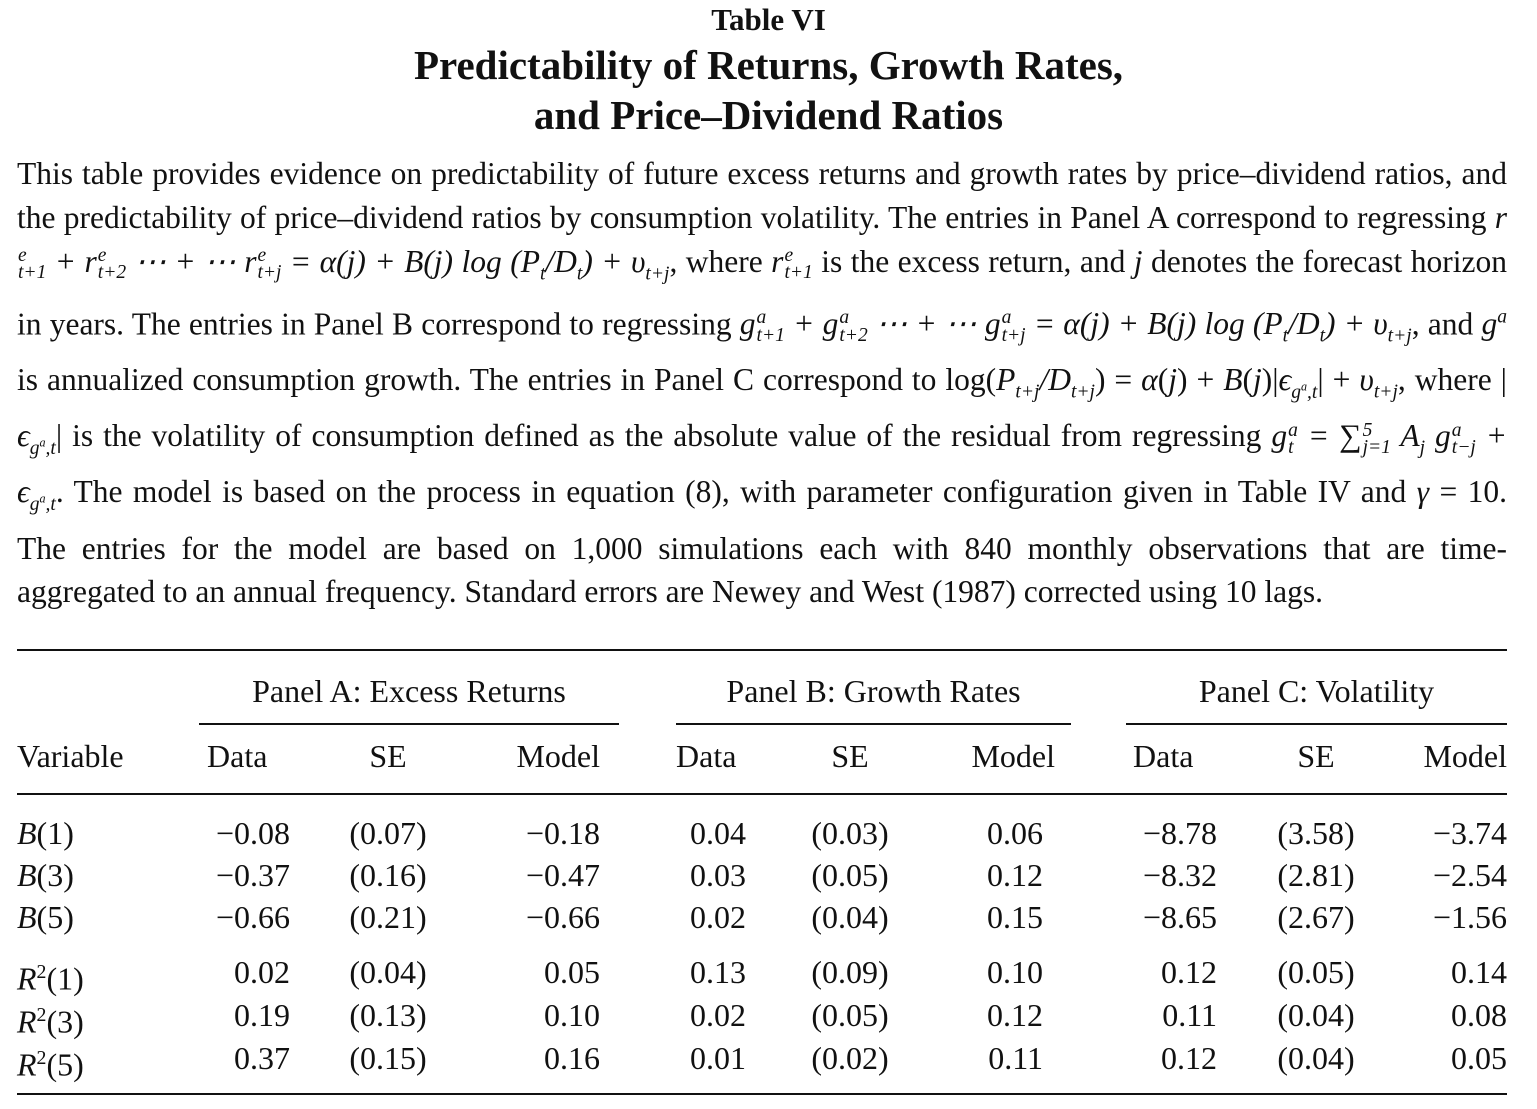 This screenshot has width=1537, height=1109. I want to click on panel-a-rule, so click(409, 724).